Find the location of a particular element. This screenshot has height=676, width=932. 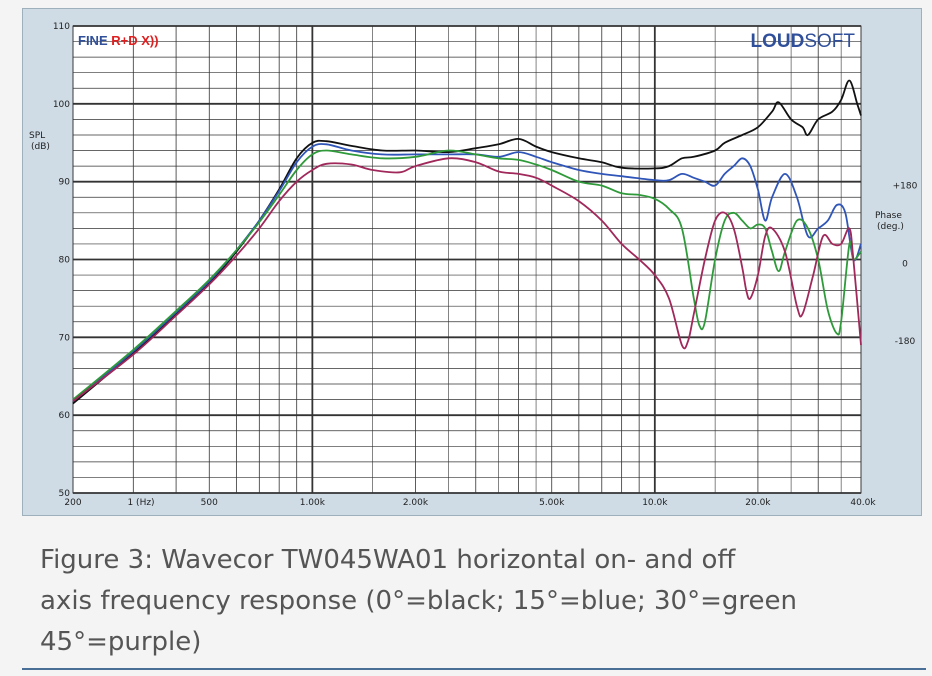

y-axis-label-line1: SPL is located at coordinates (37, 136).